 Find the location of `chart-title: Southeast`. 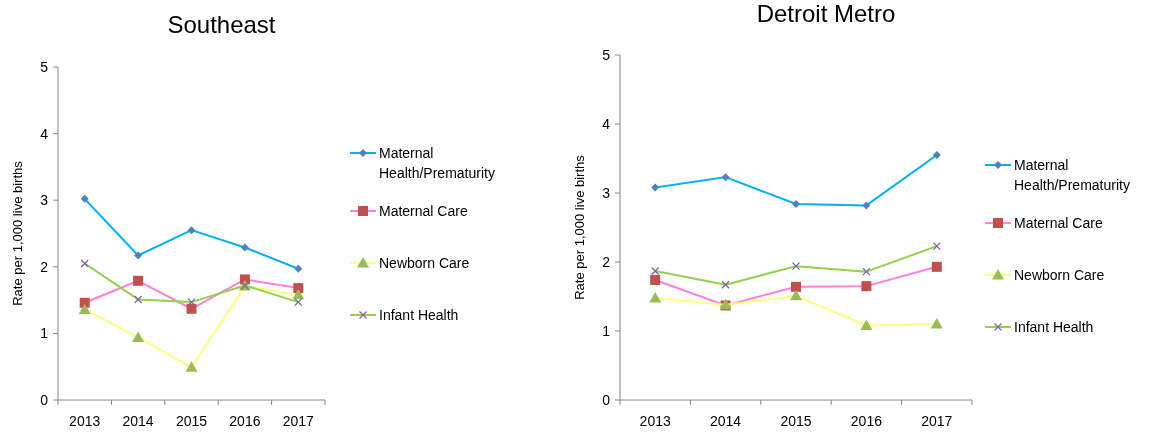

chart-title: Southeast is located at coordinates (221, 24).